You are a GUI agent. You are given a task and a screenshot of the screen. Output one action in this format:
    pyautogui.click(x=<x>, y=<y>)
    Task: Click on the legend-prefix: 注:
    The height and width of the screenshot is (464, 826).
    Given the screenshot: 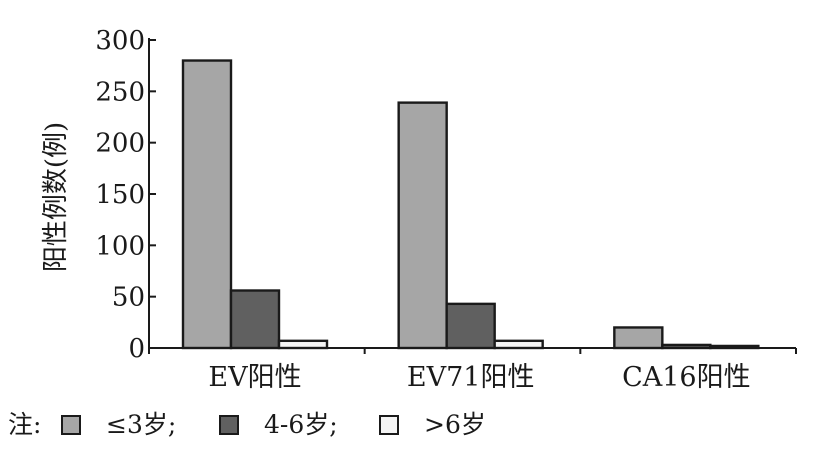 What is the action you would take?
    pyautogui.click(x=24, y=424)
    